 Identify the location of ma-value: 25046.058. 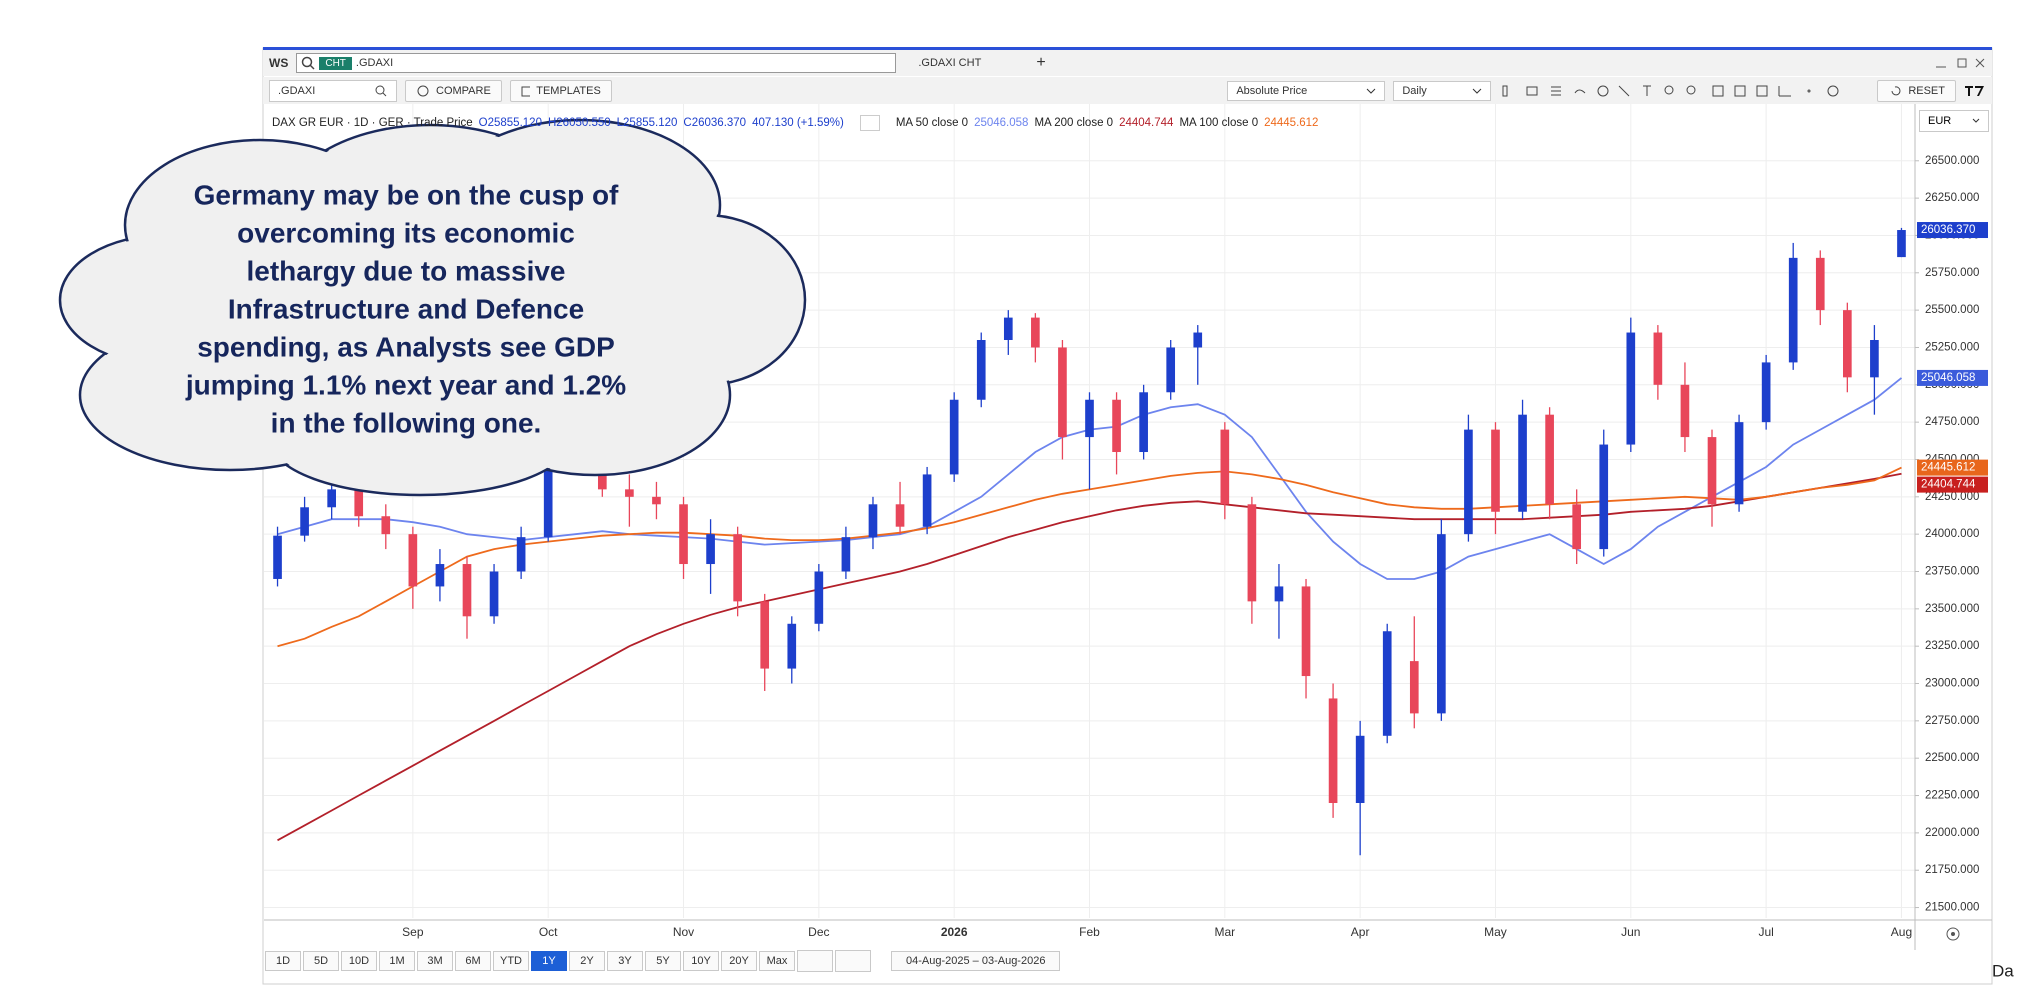
(1001, 123).